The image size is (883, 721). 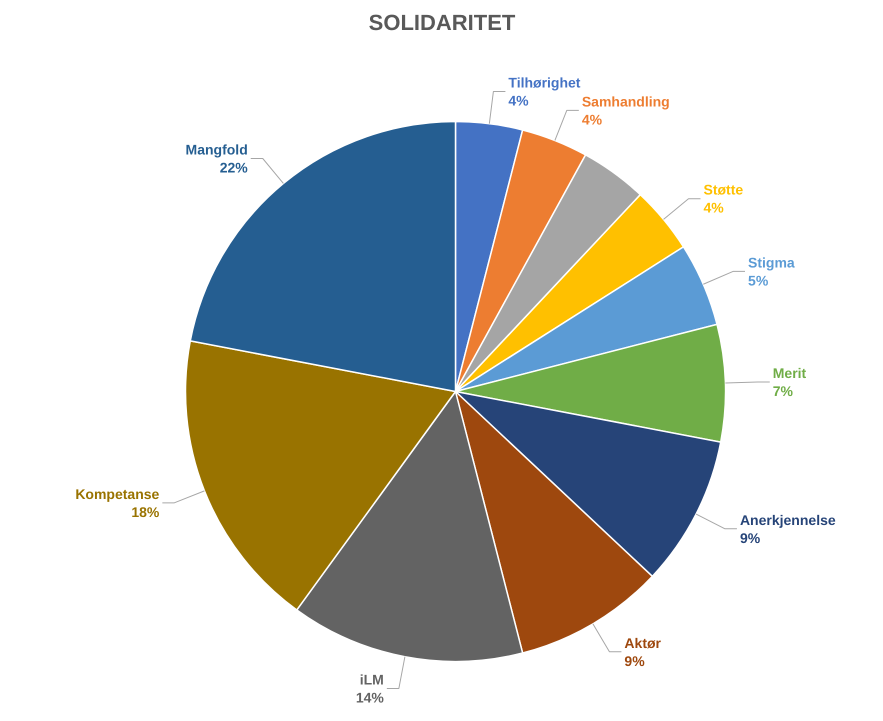 What do you see at coordinates (724, 190) in the screenshot?
I see `slice-label: Støtte` at bounding box center [724, 190].